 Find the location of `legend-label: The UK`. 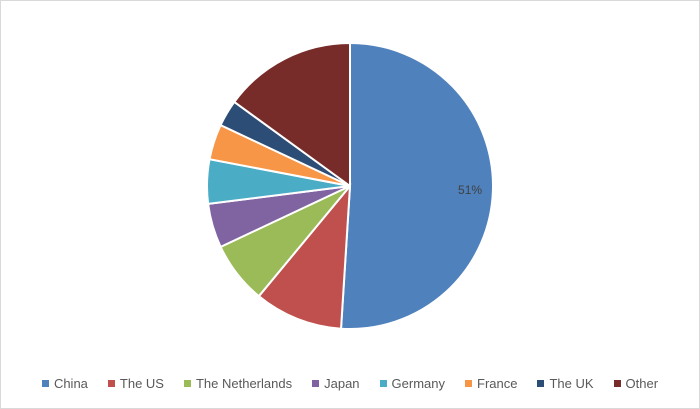

legend-label: The UK is located at coordinates (571, 383).